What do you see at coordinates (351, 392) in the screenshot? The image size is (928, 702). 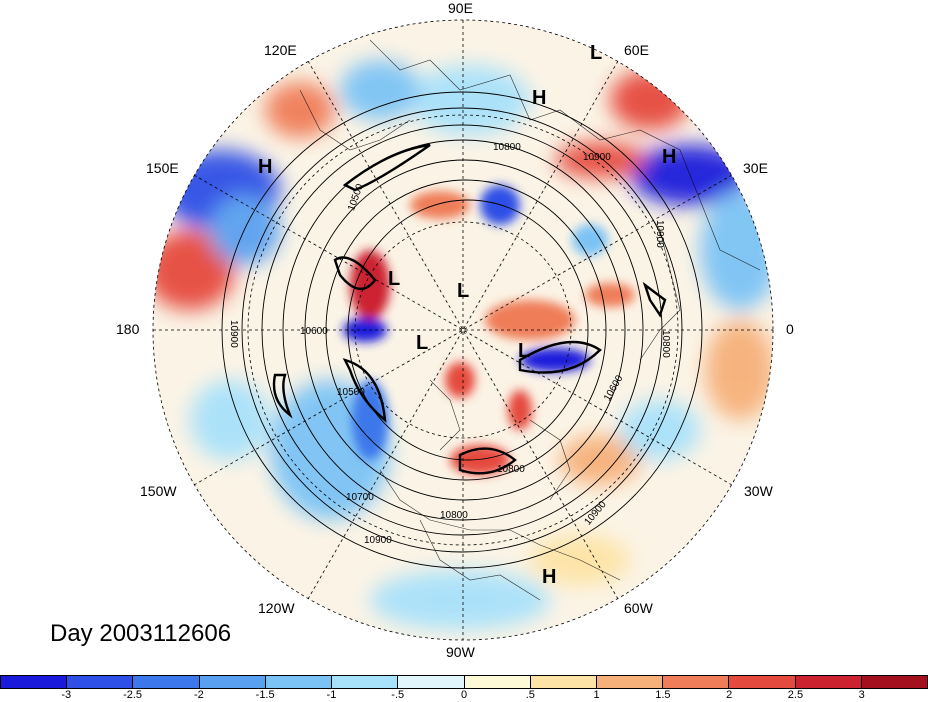 I see `contour-label: 10500` at bounding box center [351, 392].